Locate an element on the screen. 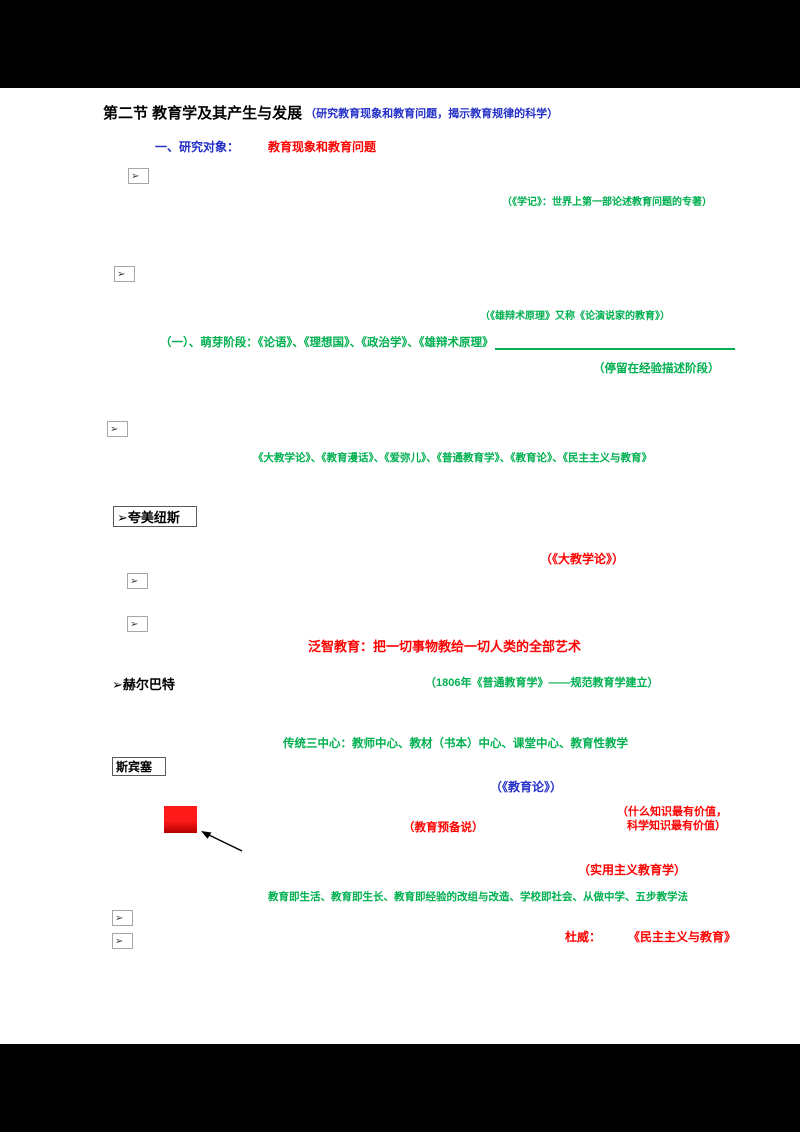  education-preparation-note: （教育预备说） is located at coordinates (443, 828).